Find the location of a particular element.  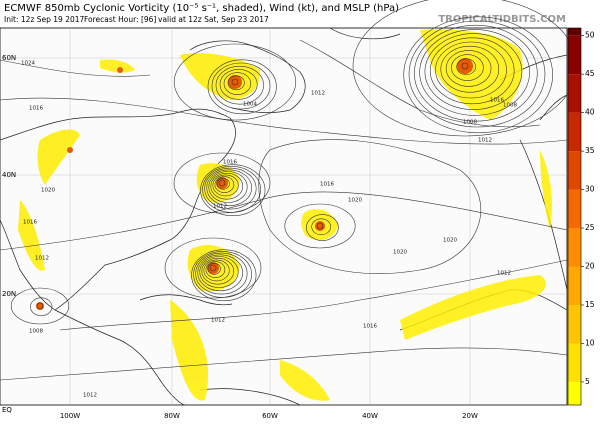

colorbar: 5 10 15 20 25 30 35 40 45 50 is located at coordinates (581, 216).